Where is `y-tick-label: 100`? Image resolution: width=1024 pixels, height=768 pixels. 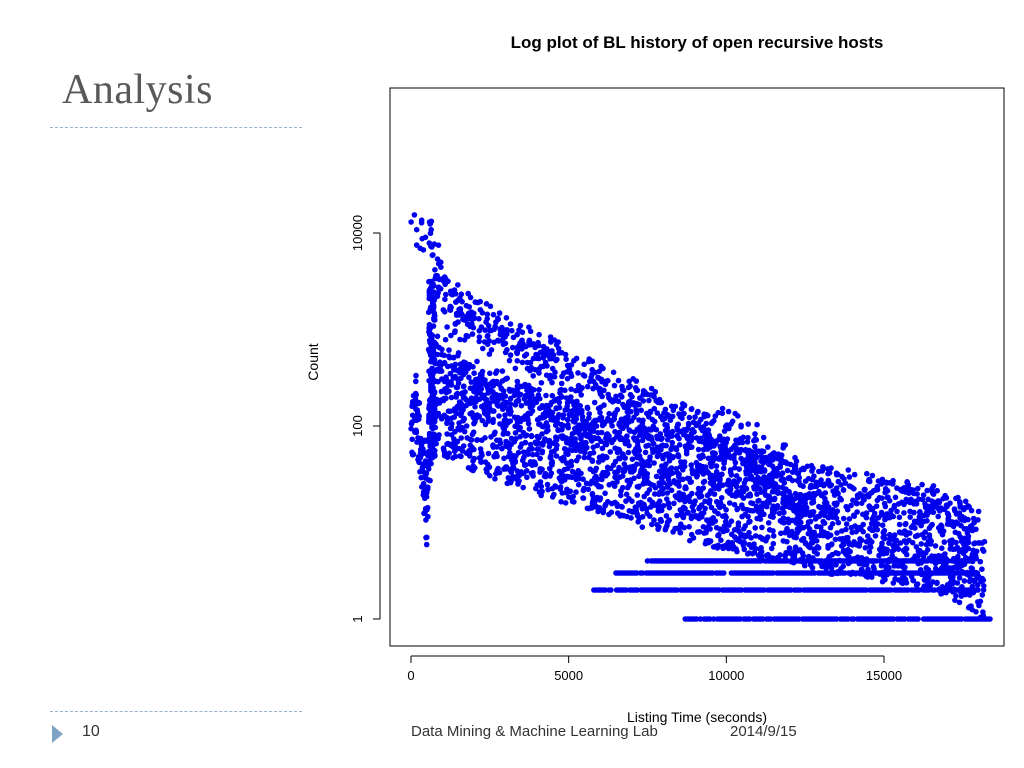
y-tick-label: 100 is located at coordinates (357, 426).